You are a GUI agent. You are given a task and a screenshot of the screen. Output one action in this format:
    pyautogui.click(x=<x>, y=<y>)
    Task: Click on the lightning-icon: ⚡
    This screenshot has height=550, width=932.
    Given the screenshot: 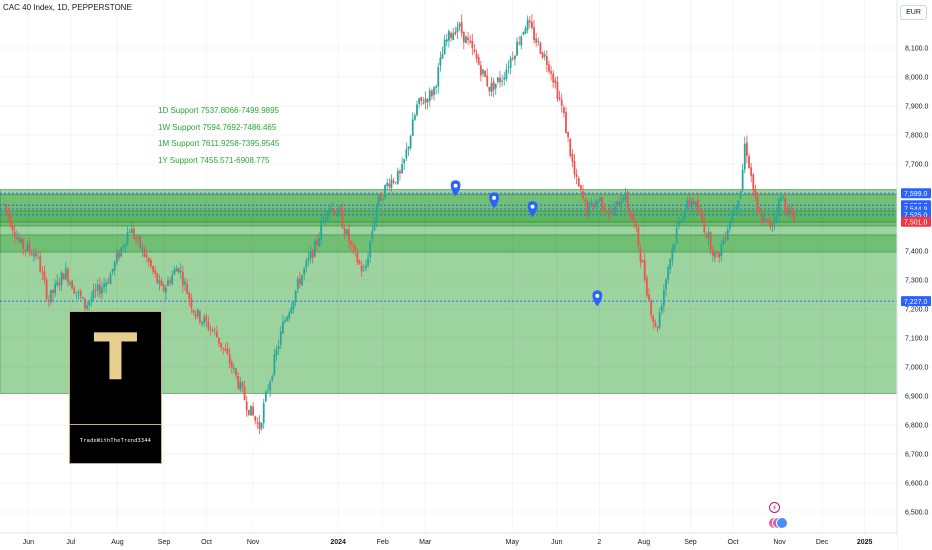 What is the action you would take?
    pyautogui.click(x=774, y=507)
    